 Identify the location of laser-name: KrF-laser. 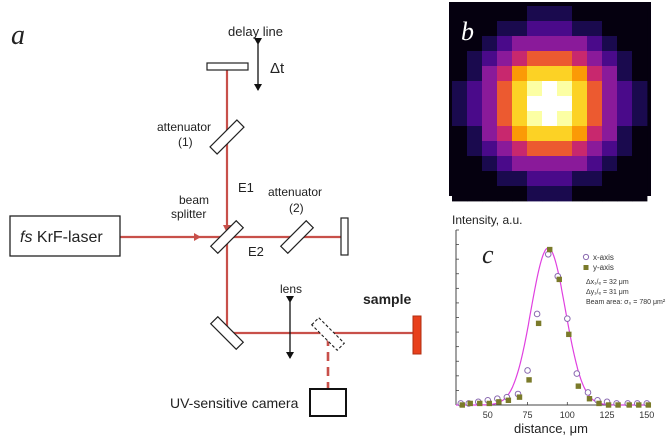
(67, 237).